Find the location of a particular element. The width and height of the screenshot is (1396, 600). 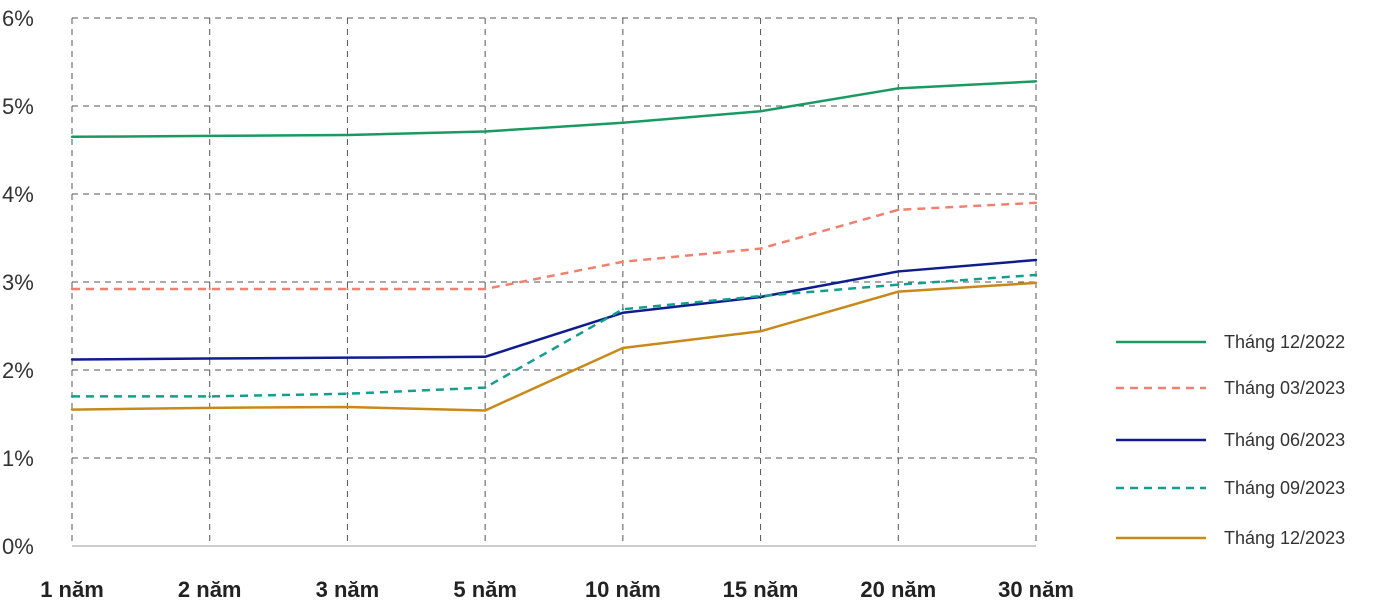

y-tick-label: 1% is located at coordinates (18, 458).